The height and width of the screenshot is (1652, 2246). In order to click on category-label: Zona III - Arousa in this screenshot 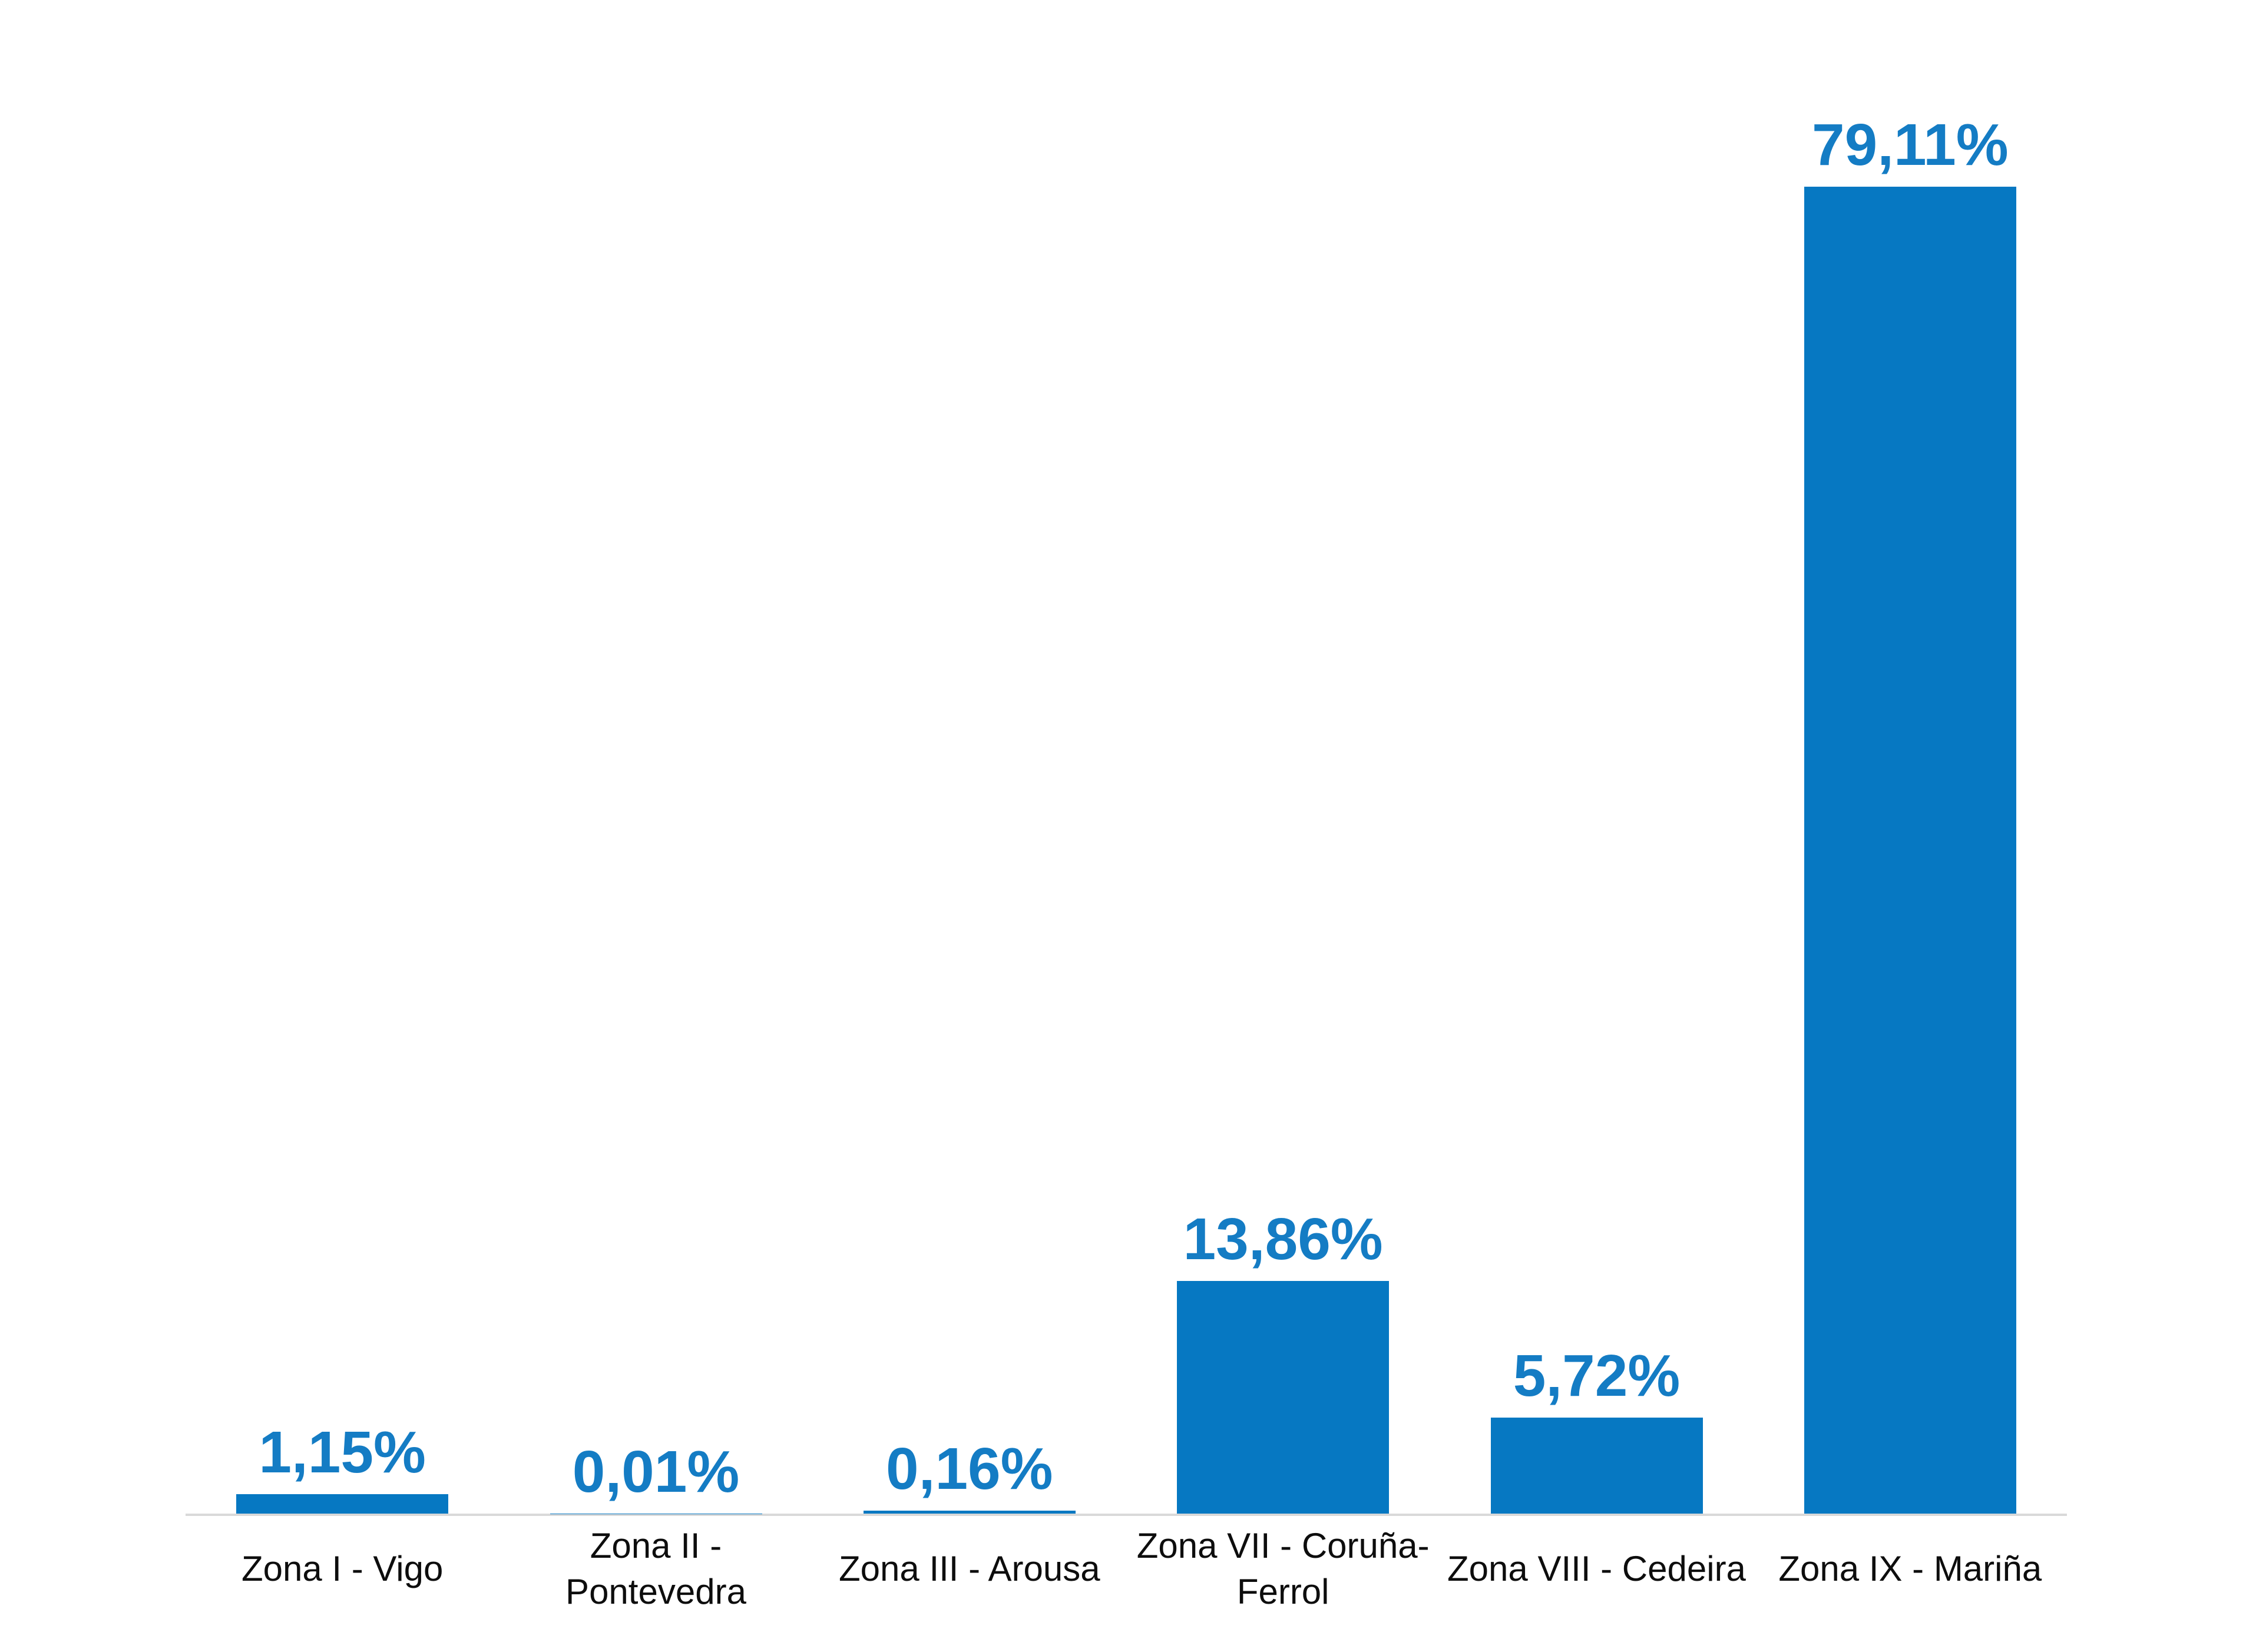, I will do `click(969, 1569)`.